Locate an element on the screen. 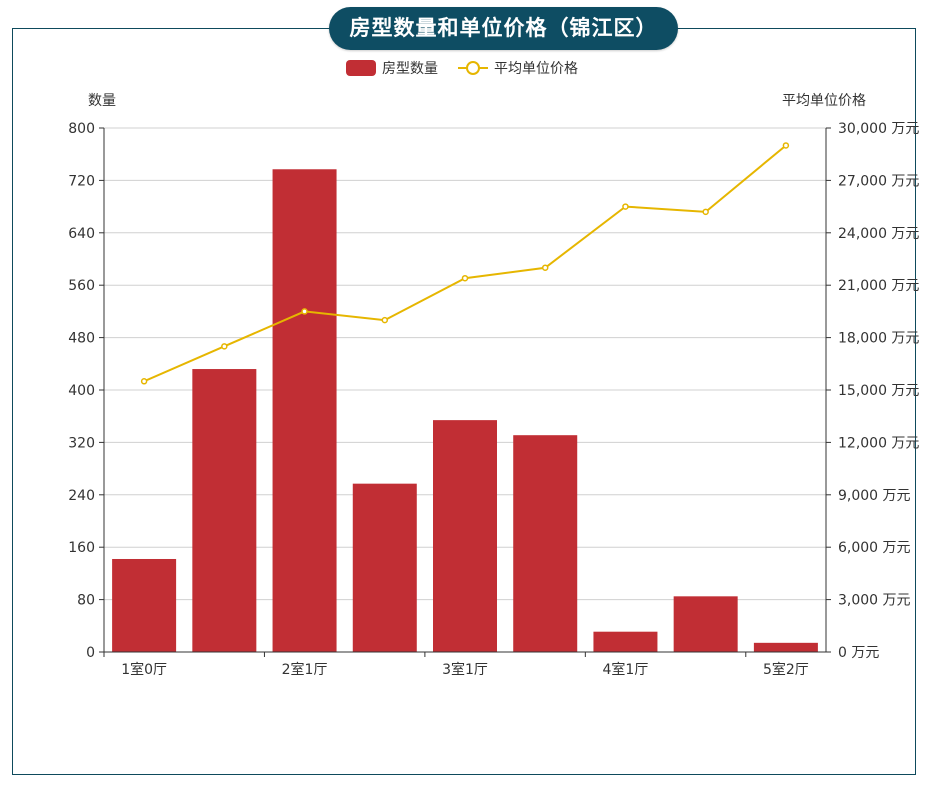 The image size is (928, 786). y-right-axis-name: 平均单位价格 is located at coordinates (824, 101).